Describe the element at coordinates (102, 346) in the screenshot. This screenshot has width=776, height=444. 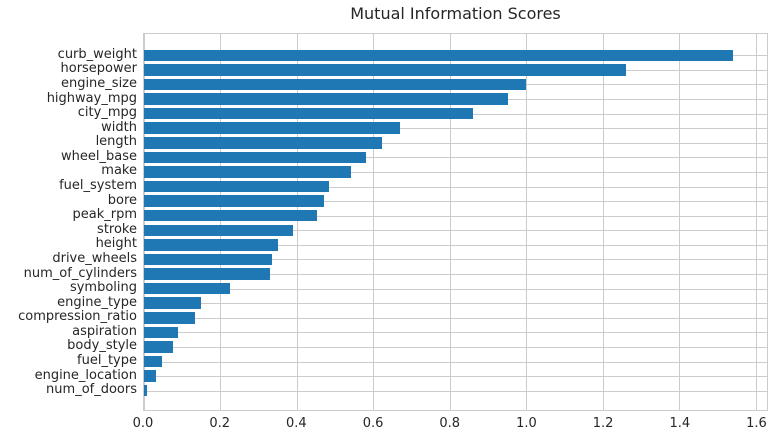
I see `y-tick-label: body_style` at that location.